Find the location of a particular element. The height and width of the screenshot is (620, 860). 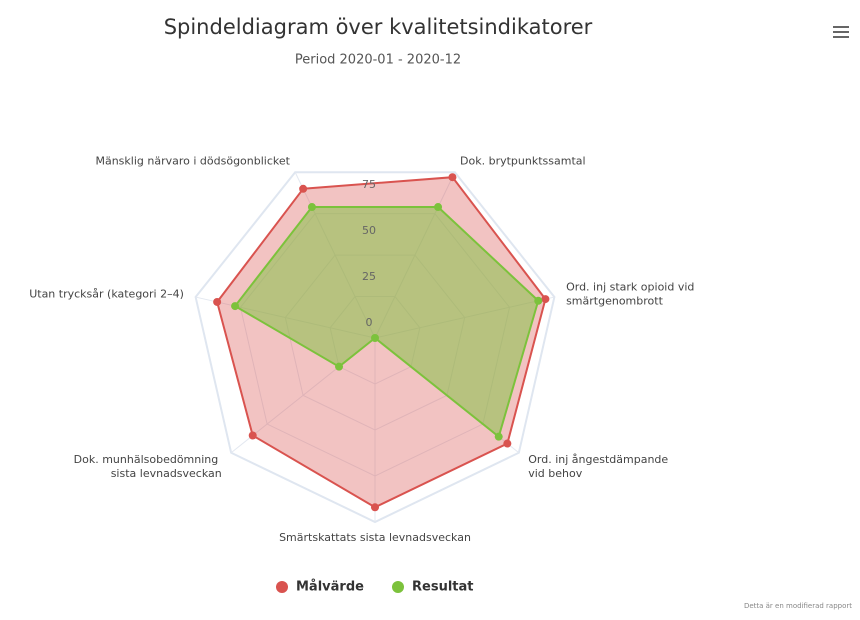

legend-label: Målvärde is located at coordinates (330, 587).